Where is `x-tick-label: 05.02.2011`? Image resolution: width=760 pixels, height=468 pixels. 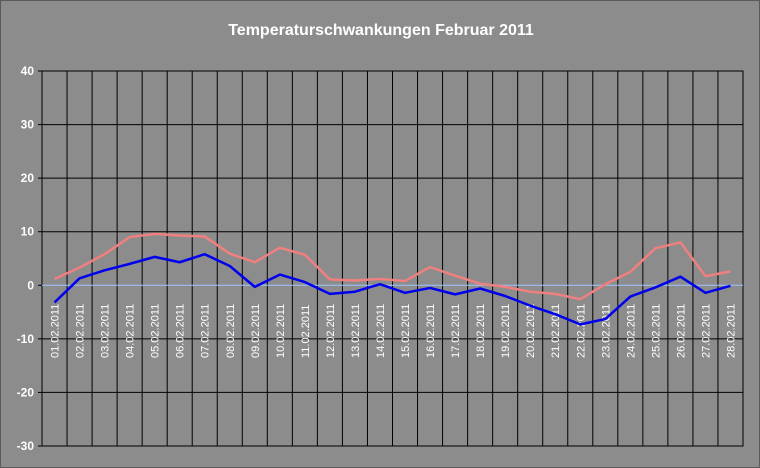 x-tick-label: 05.02.2011 is located at coordinates (156, 331).